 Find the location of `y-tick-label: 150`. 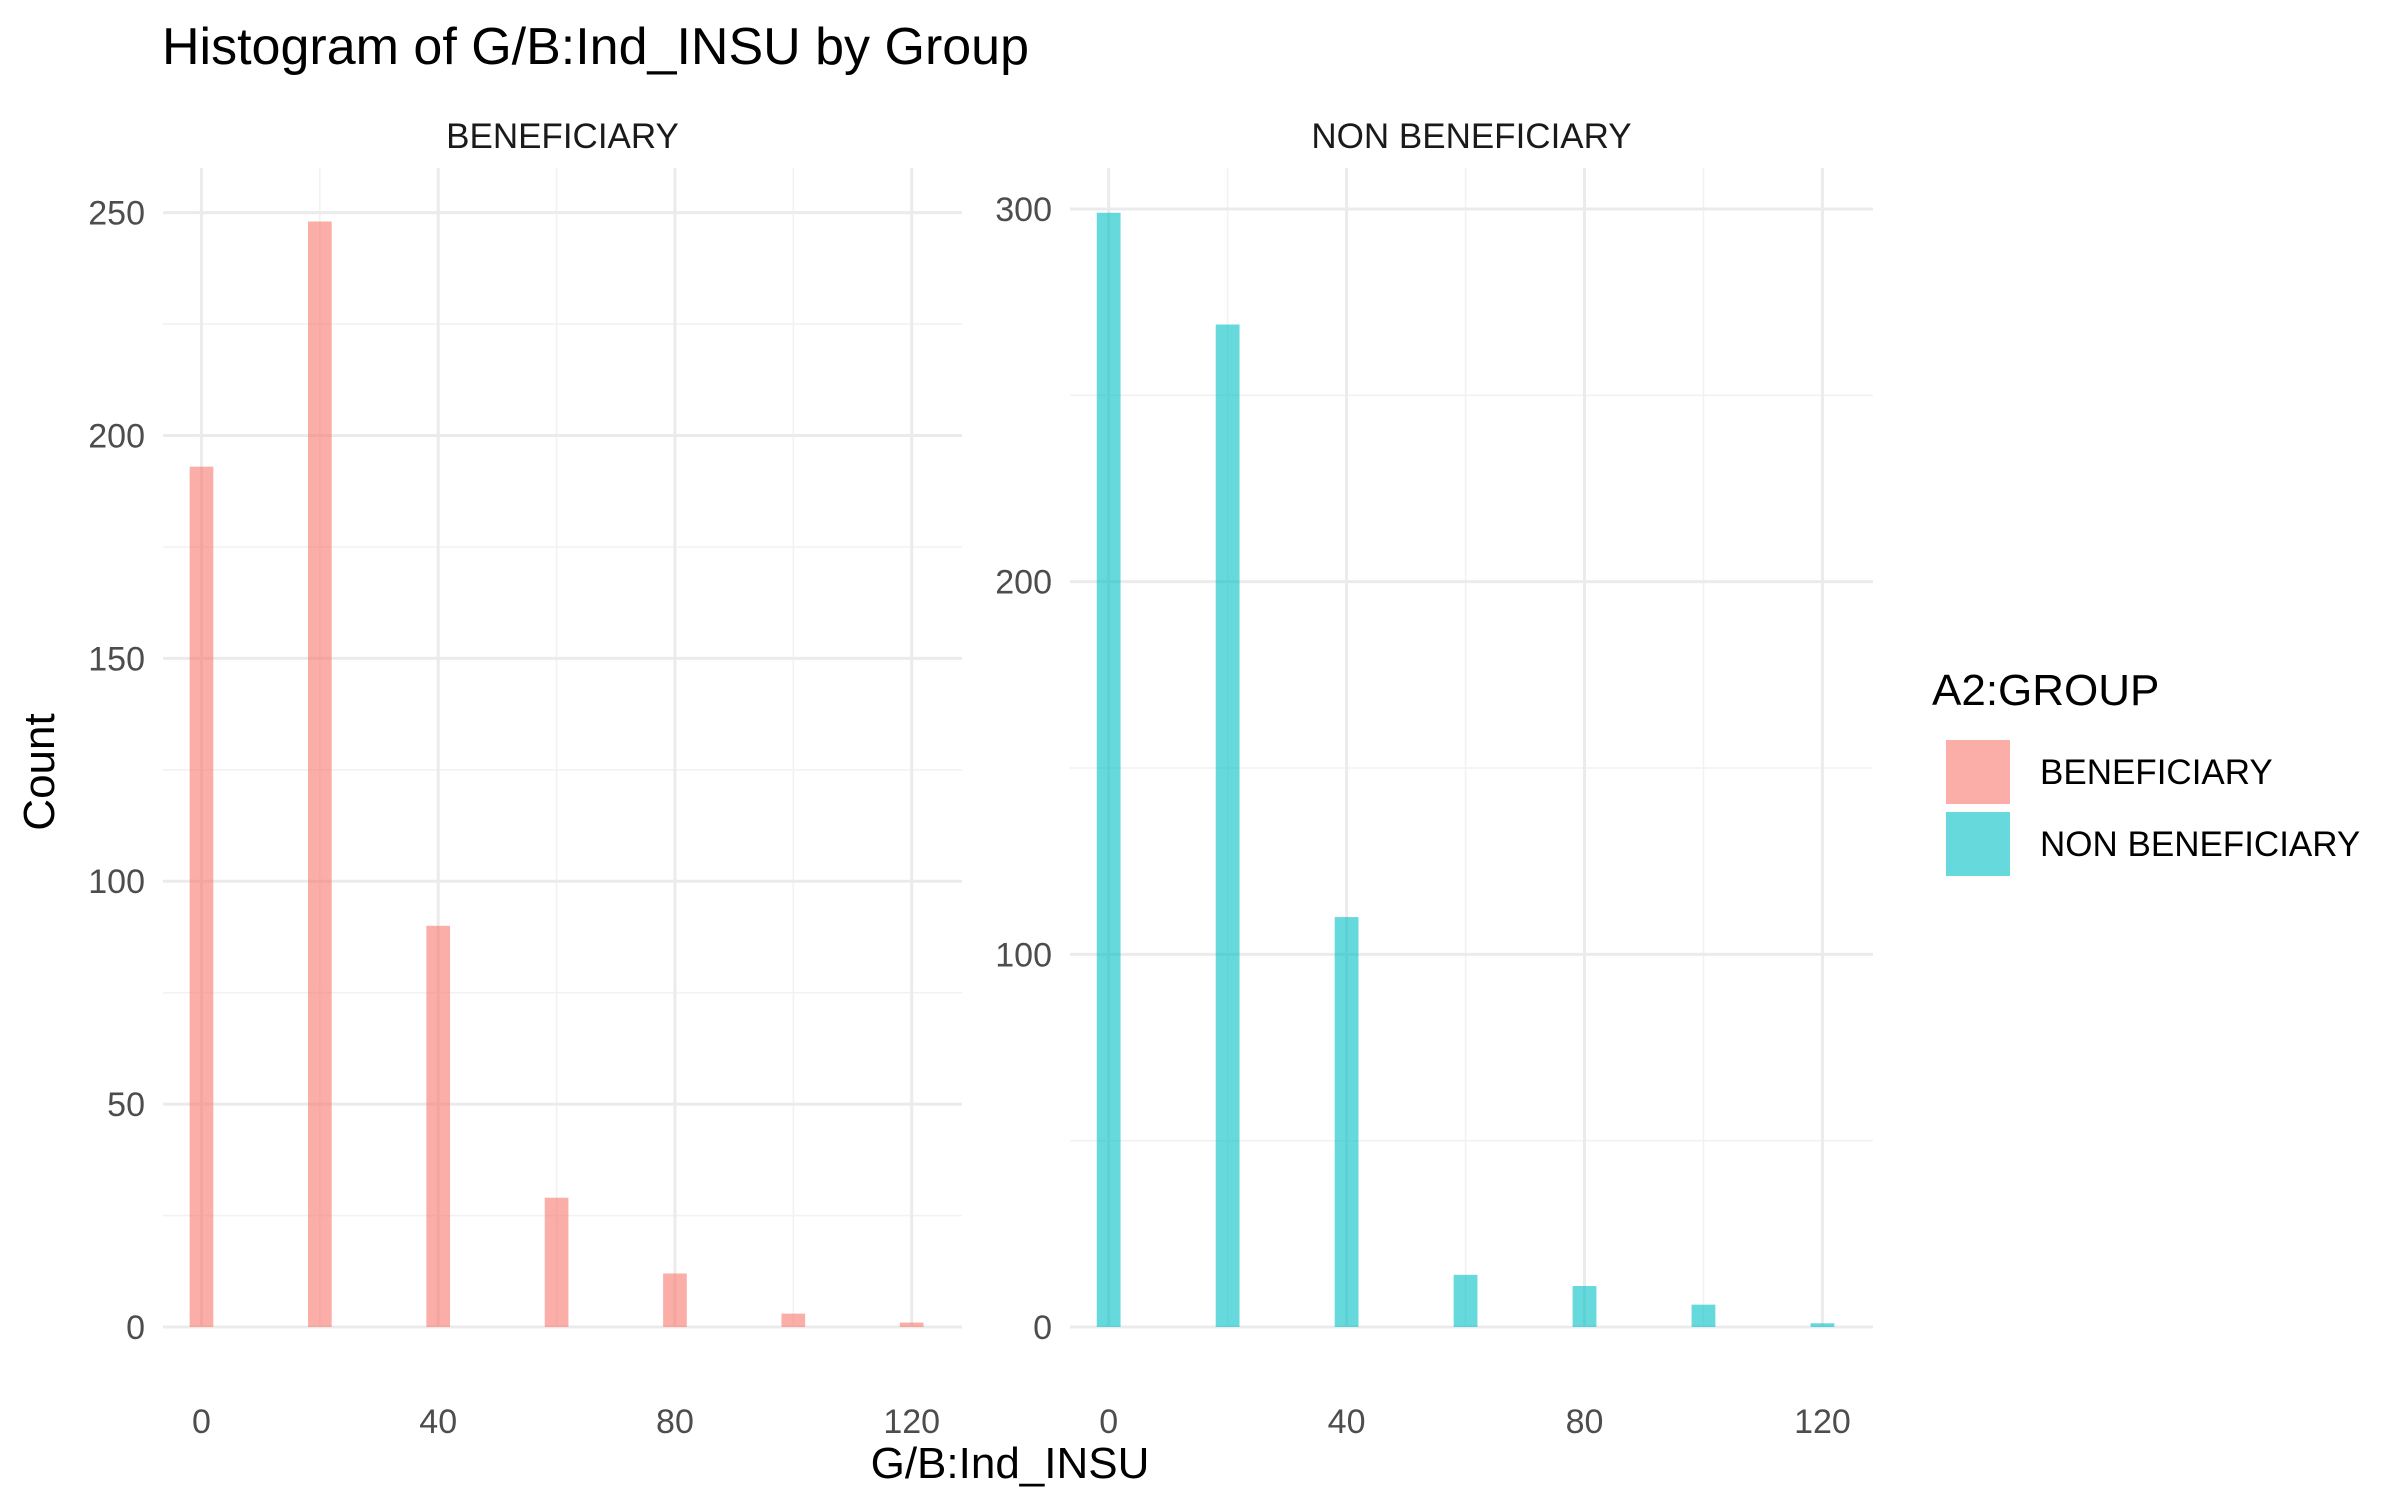

y-tick-label: 150 is located at coordinates (116, 659).